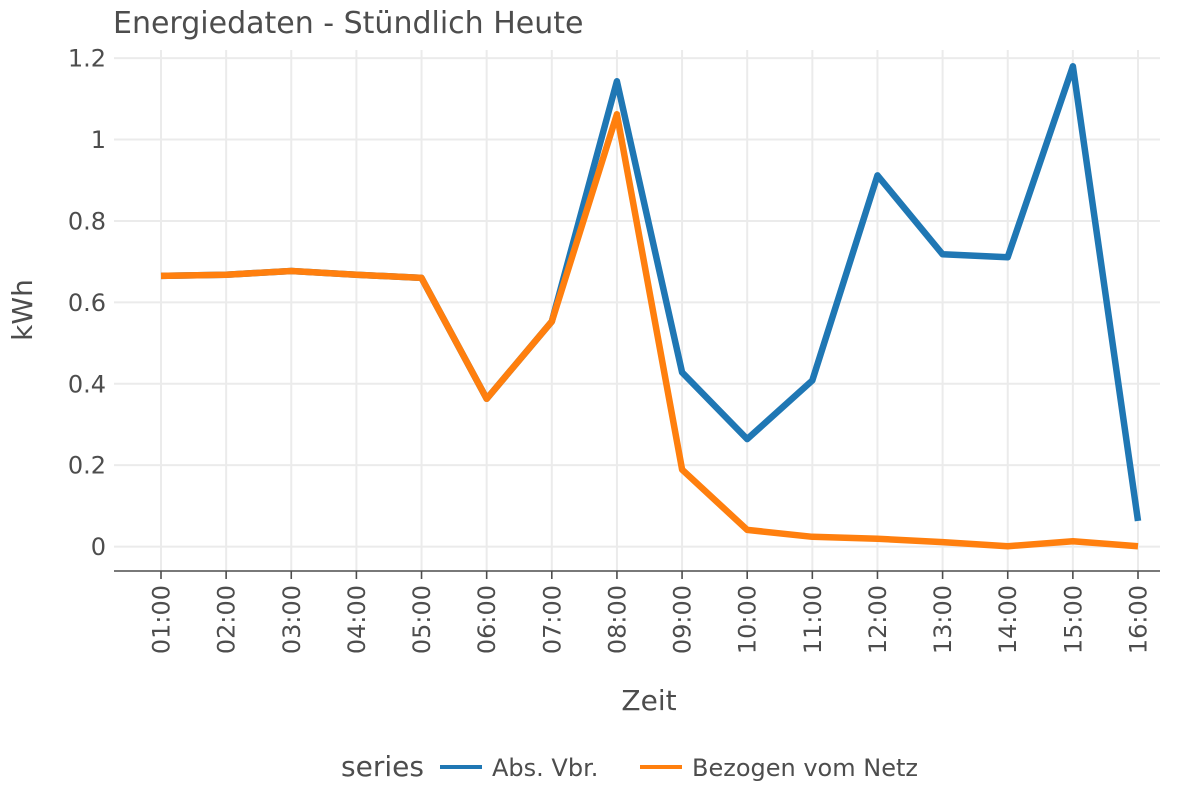 The height and width of the screenshot is (800, 1200). I want to click on x-tick-label: 03:00, so click(292, 619).